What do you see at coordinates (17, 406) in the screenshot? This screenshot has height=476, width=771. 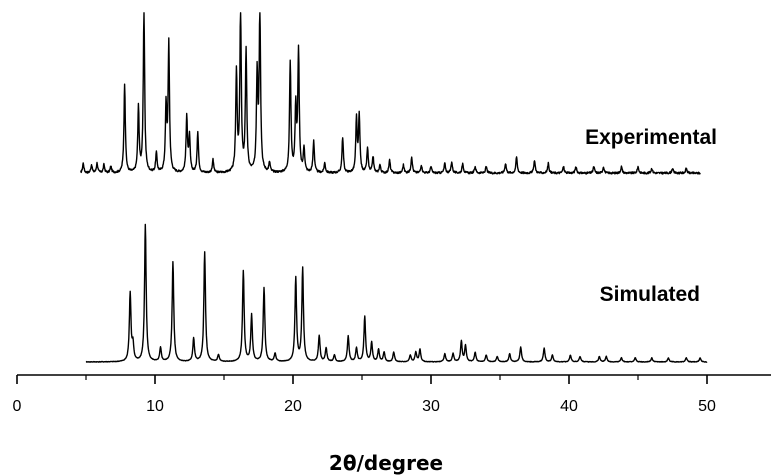 I see `x-tick-label: 0` at bounding box center [17, 406].